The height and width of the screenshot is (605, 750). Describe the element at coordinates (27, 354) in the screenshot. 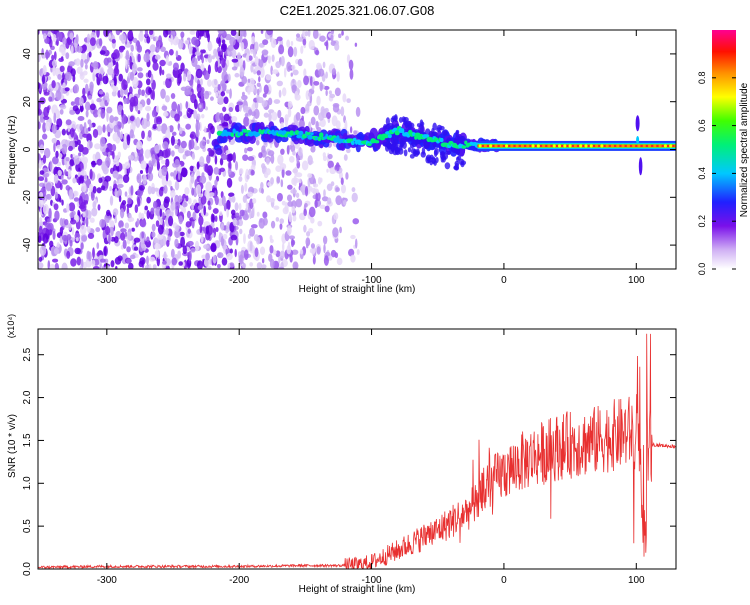

I see `snr-y-tick-label: 2.5` at that location.